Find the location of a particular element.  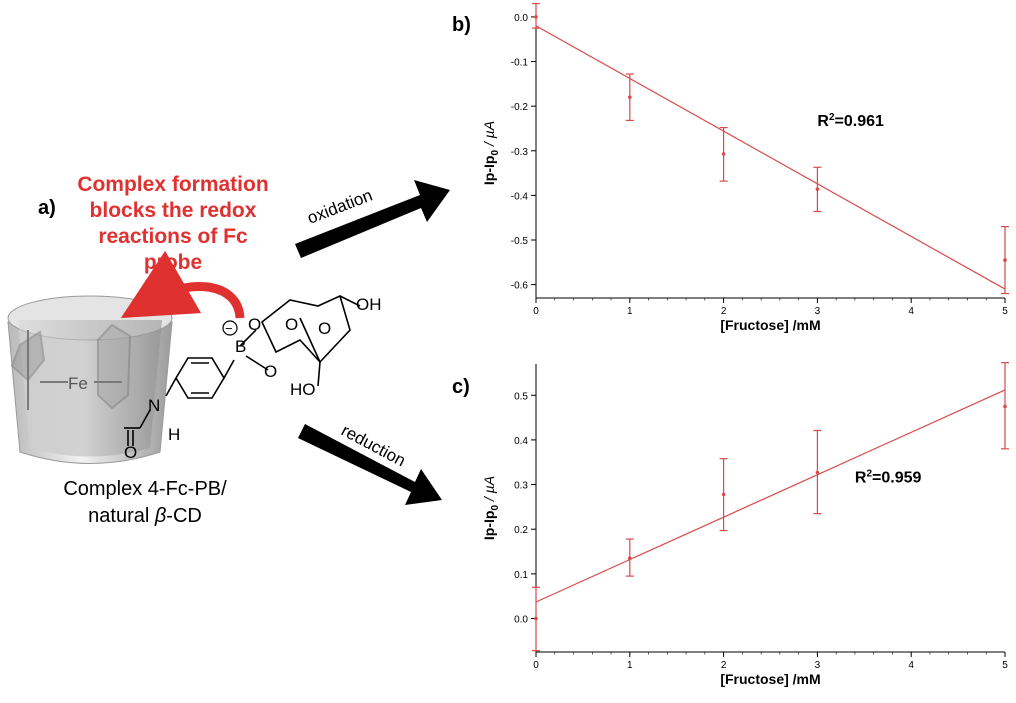

r-squared-annotation: R2=0.961 is located at coordinates (850, 121).